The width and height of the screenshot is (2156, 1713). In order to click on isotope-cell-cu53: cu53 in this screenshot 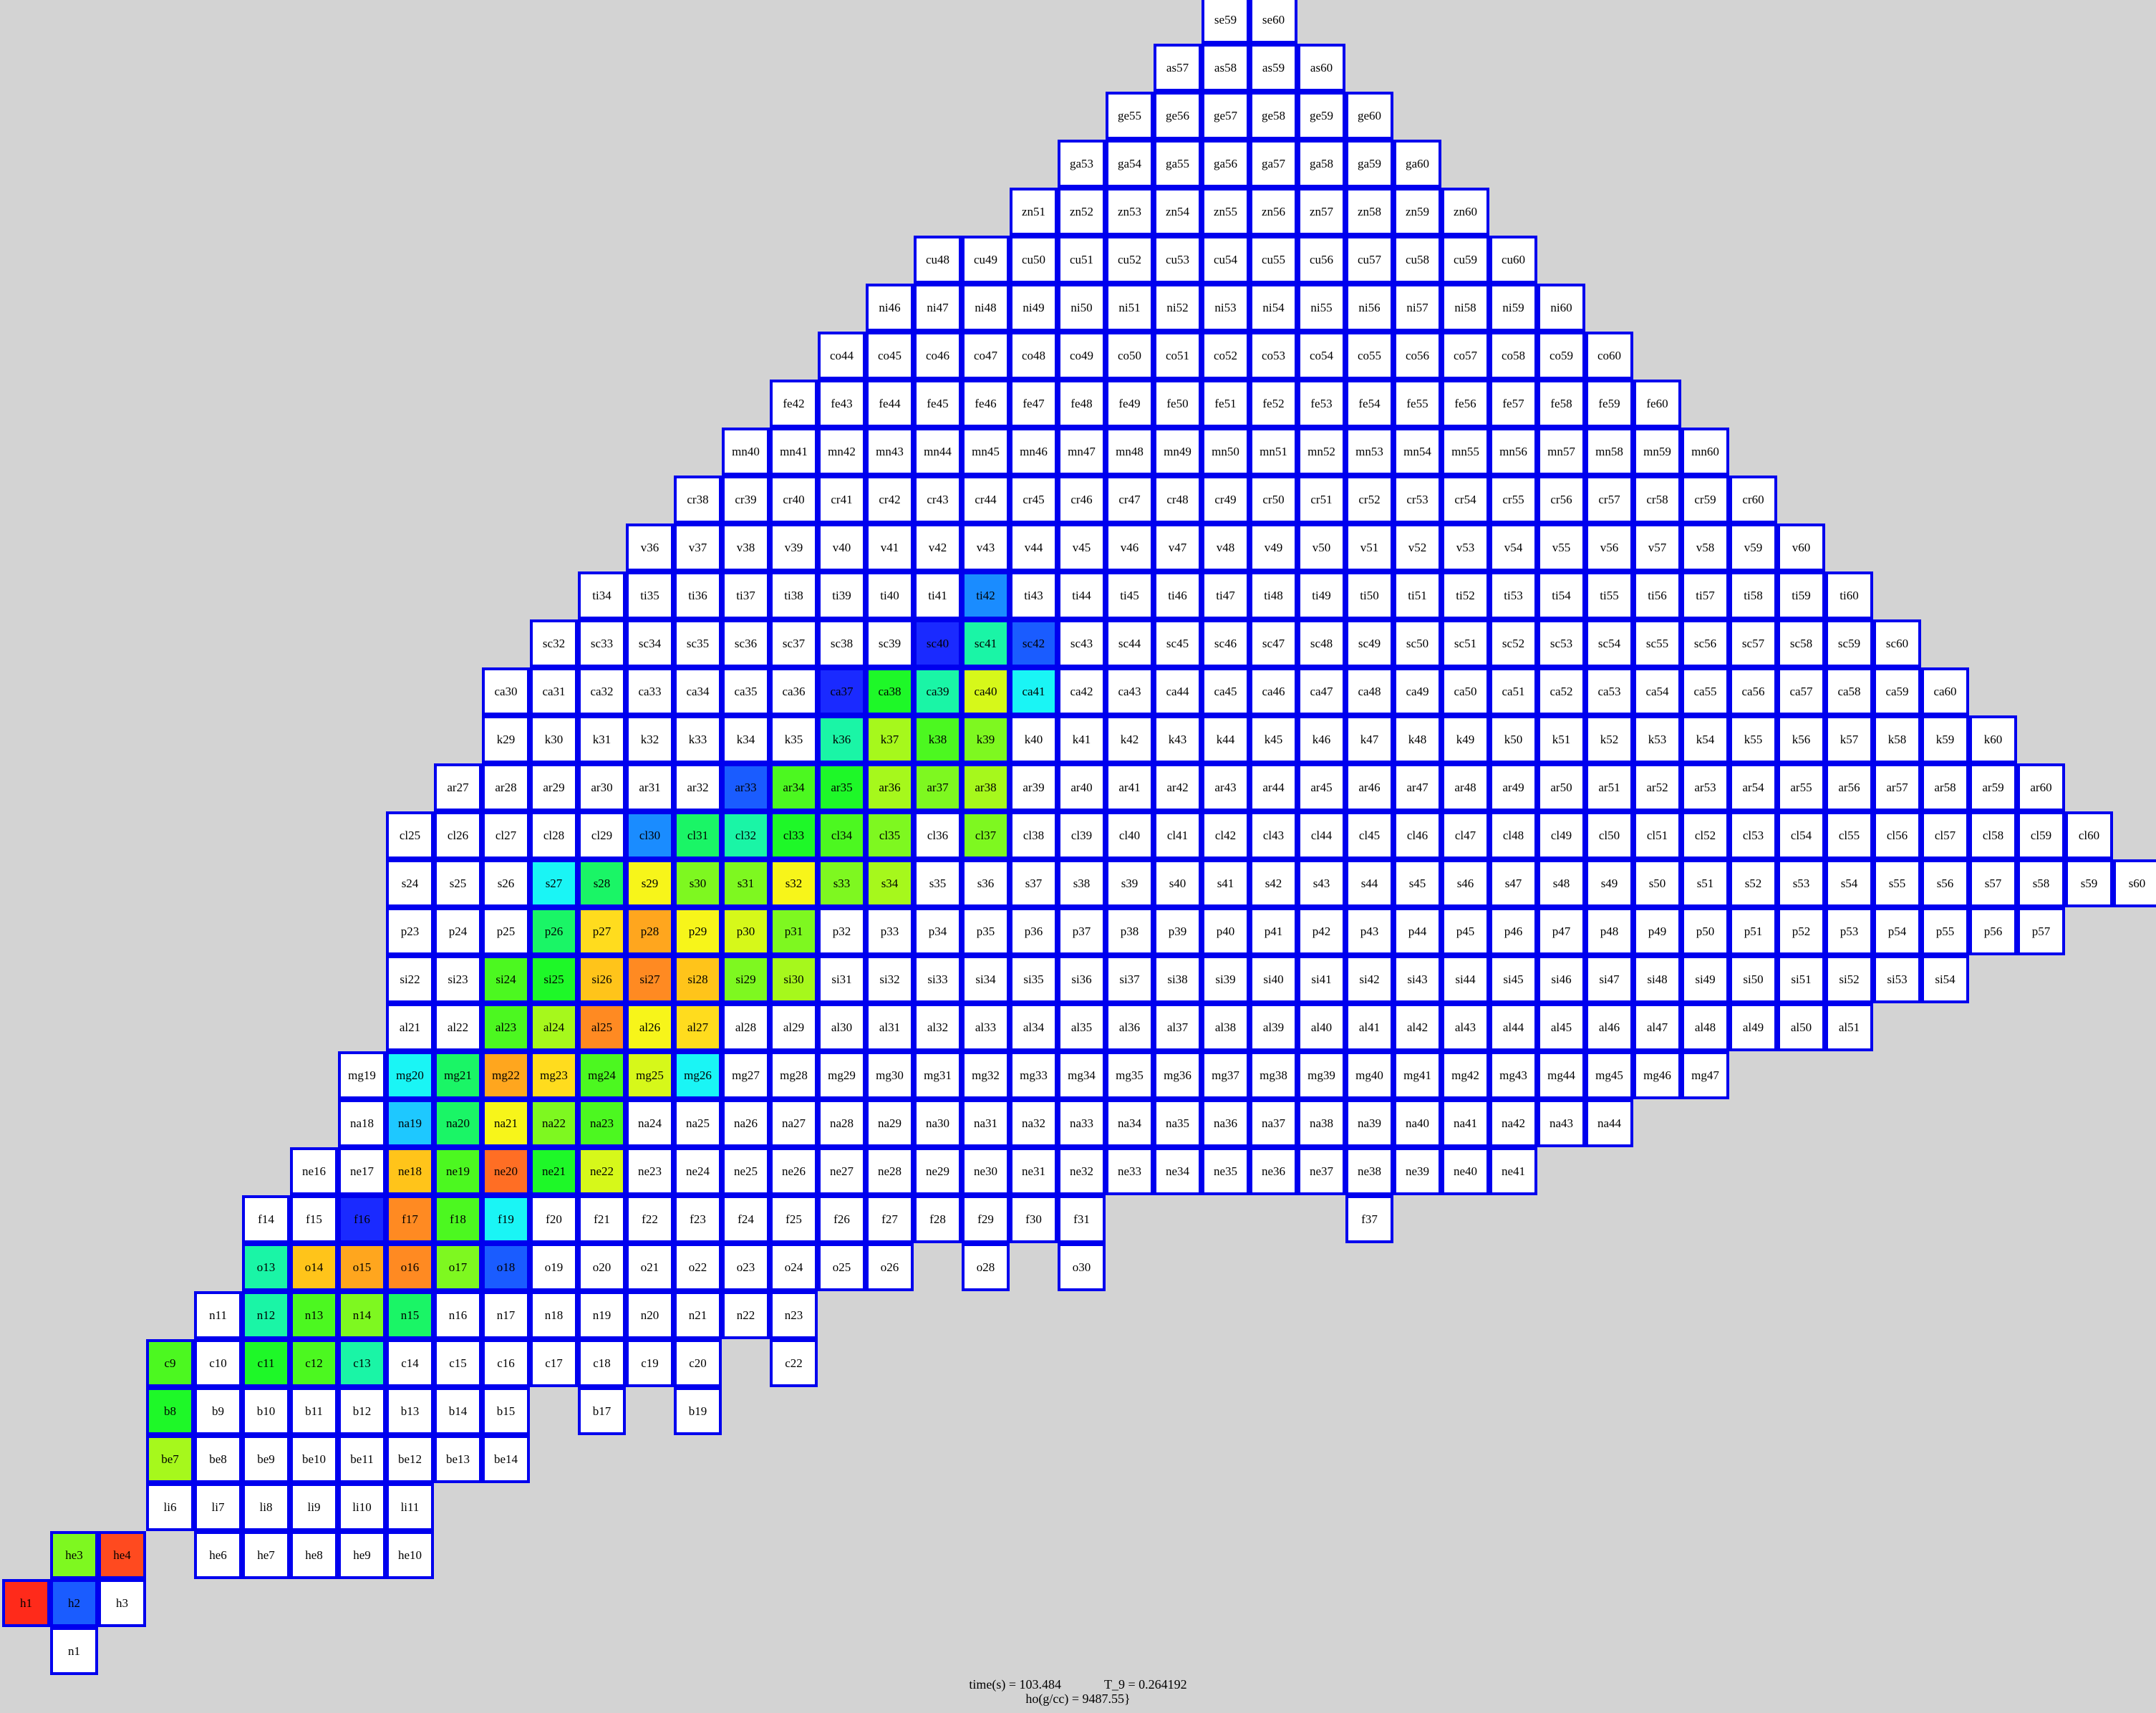, I will do `click(1178, 260)`.